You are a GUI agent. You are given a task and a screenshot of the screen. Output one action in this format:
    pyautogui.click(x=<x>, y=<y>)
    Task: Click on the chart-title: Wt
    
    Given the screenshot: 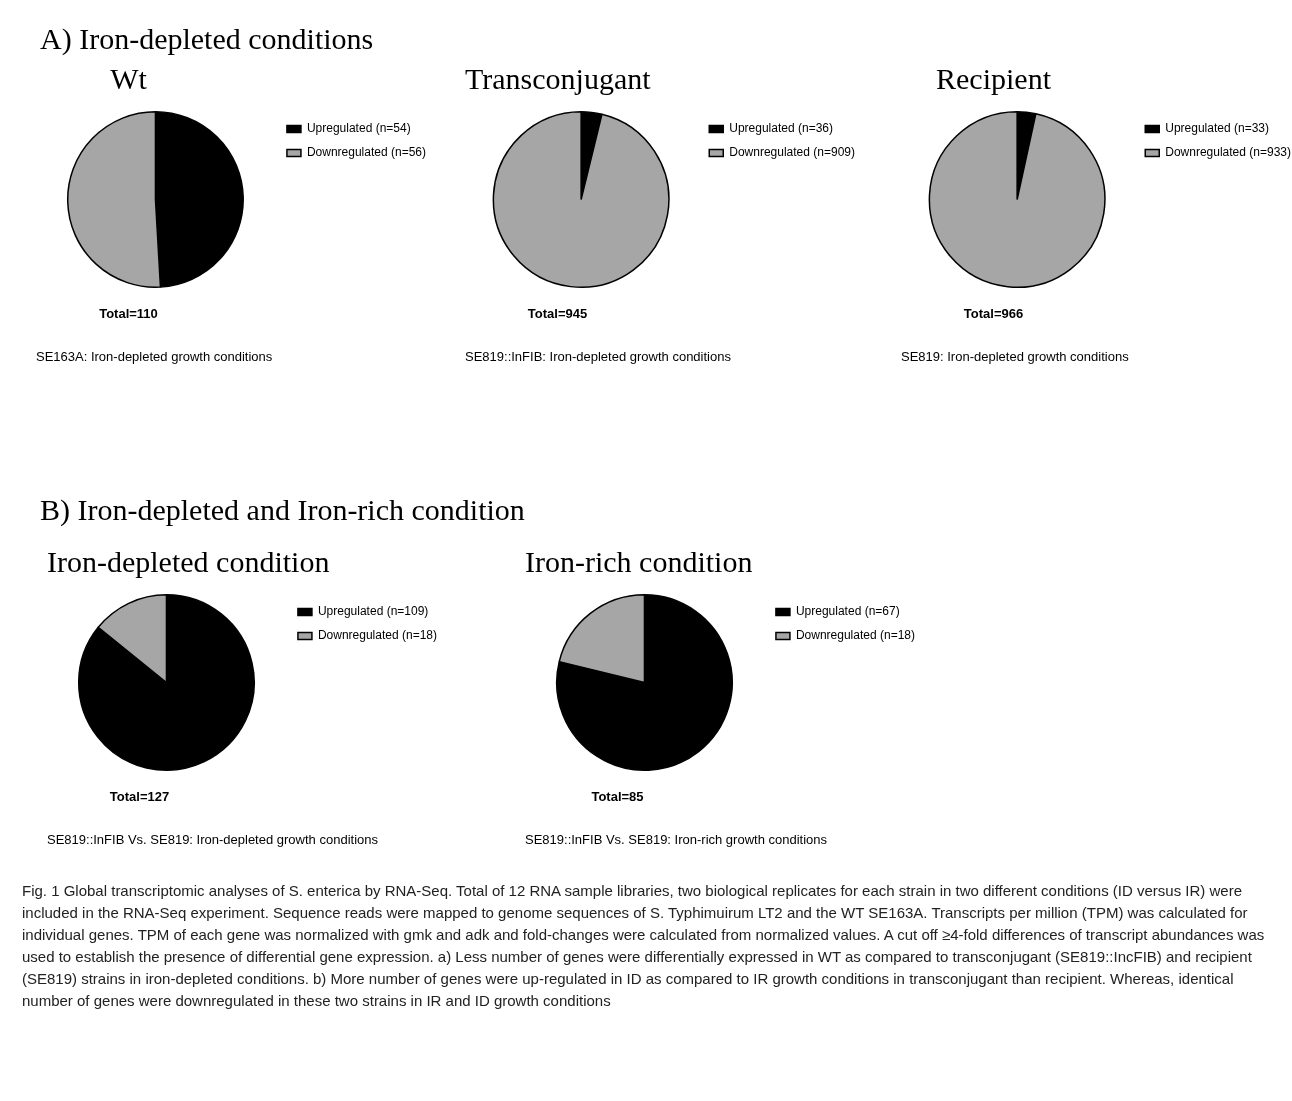 What is the action you would take?
    pyautogui.click(x=128, y=79)
    